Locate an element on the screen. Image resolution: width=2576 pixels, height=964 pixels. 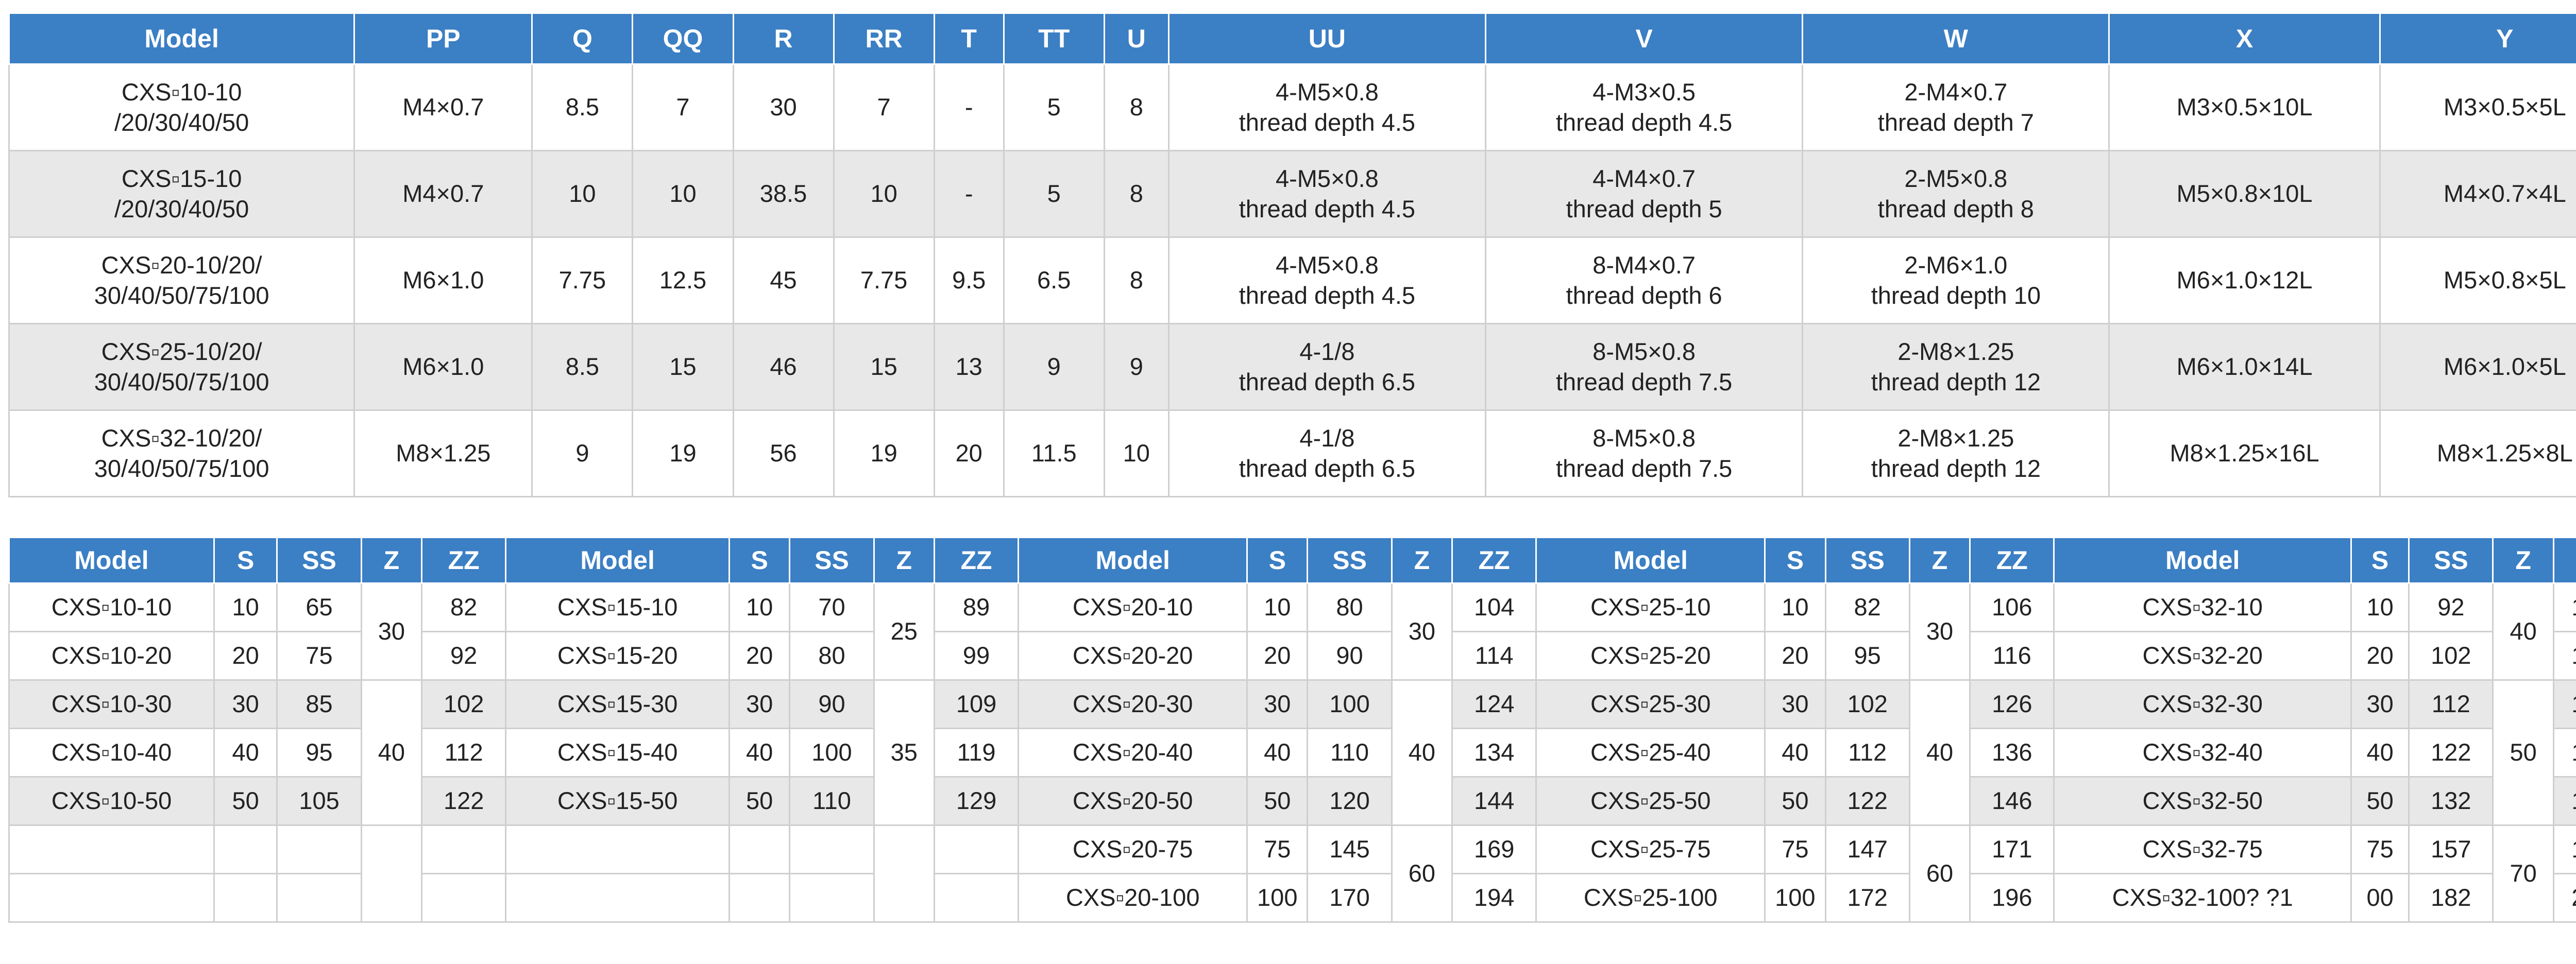
zz-cell: 82 is located at coordinates (464, 607).